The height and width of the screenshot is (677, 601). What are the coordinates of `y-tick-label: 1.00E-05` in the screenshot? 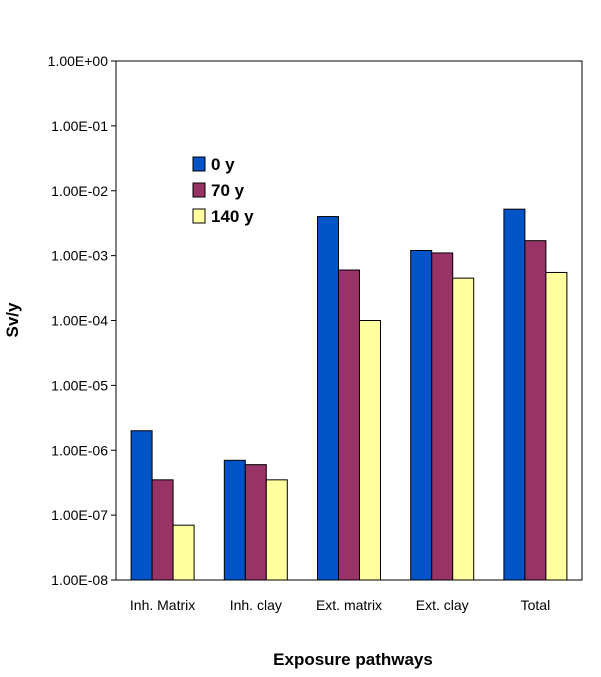 It's located at (79, 385).